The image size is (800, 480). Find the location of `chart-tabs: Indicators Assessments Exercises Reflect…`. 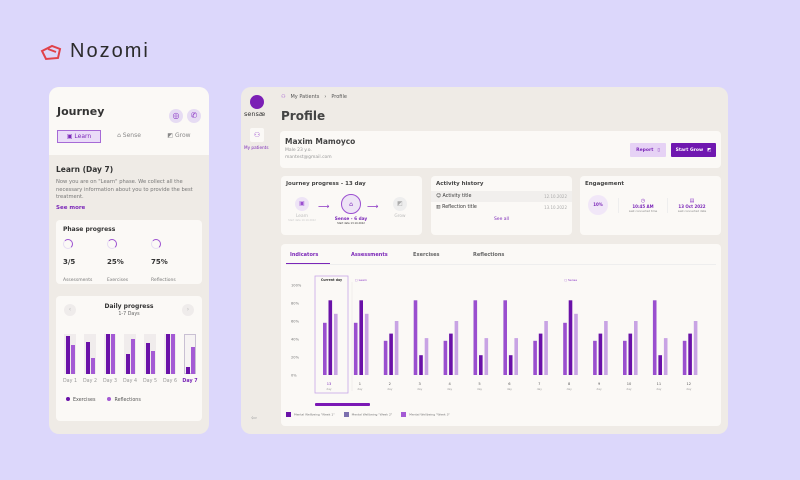

chart-tabs: Indicators Assessments Exercises Reflect… is located at coordinates (501, 257).